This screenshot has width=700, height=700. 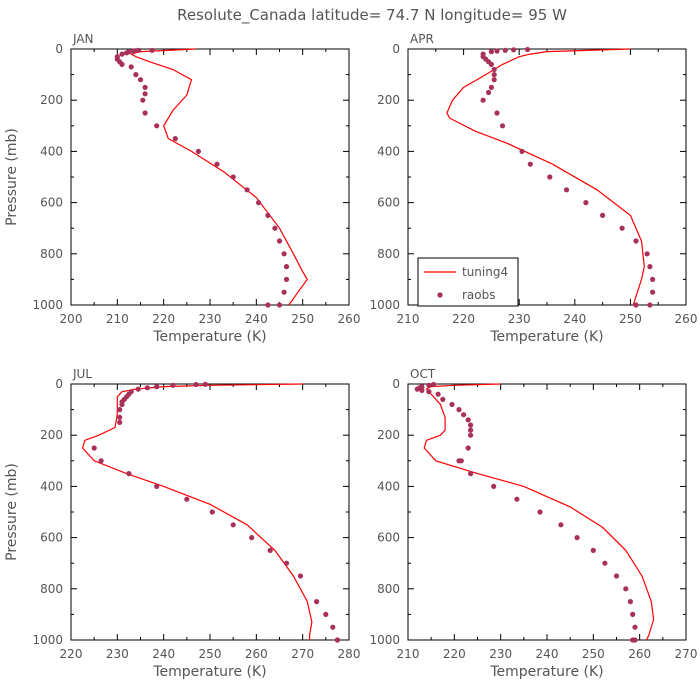 I want to click on x-tick-label: 270, so click(x=302, y=654).